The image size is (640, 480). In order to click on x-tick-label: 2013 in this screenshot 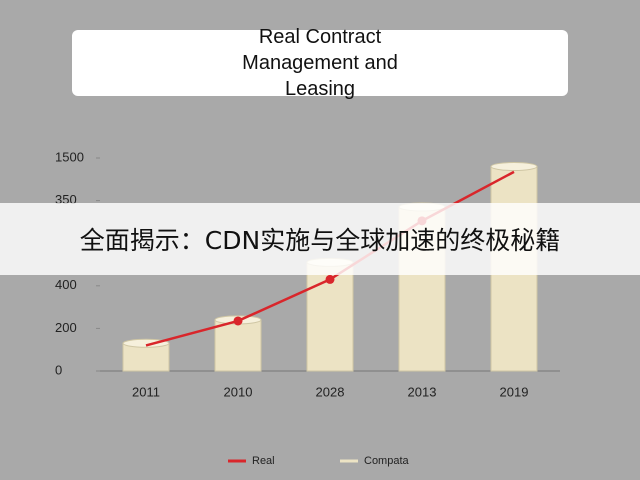, I will do `click(422, 391)`.